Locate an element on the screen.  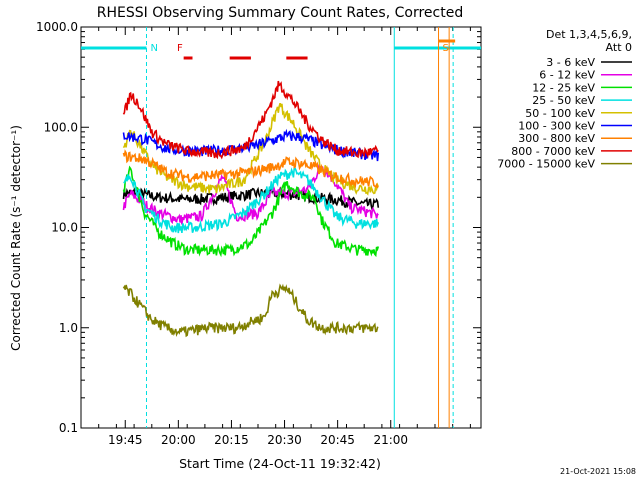
legend-header-line-2: Att 0 is located at coordinates (619, 47).